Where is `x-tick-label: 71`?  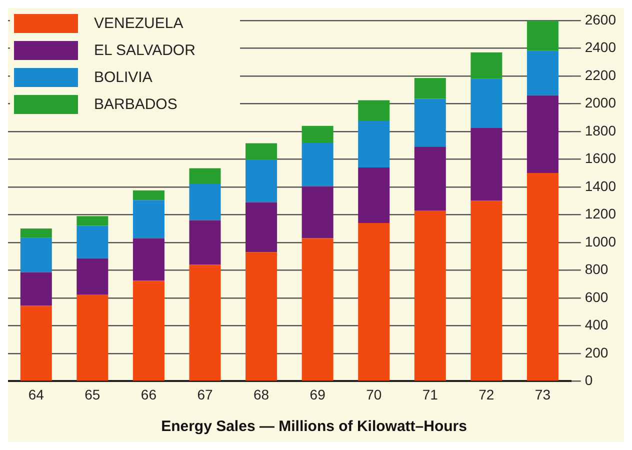 x-tick-label: 71 is located at coordinates (430, 394).